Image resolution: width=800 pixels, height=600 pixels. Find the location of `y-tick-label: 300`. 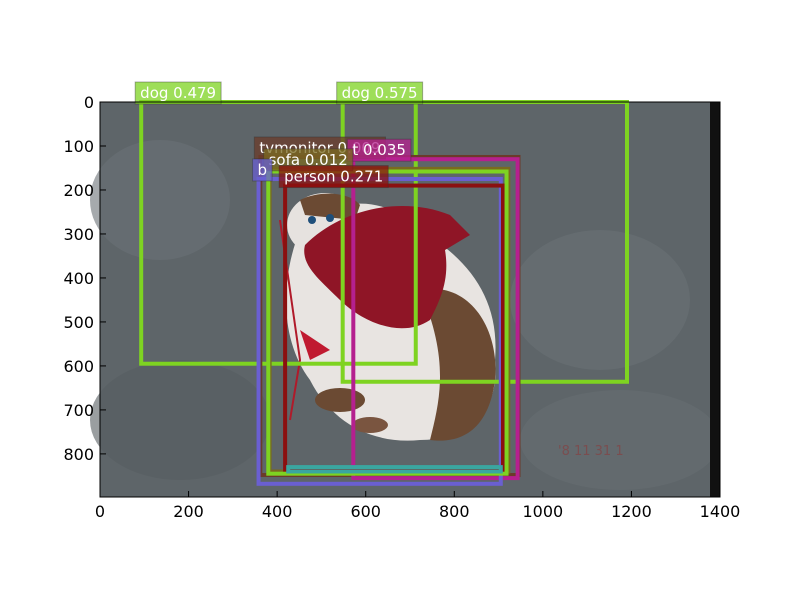

y-tick-label: 300 is located at coordinates (78, 234).